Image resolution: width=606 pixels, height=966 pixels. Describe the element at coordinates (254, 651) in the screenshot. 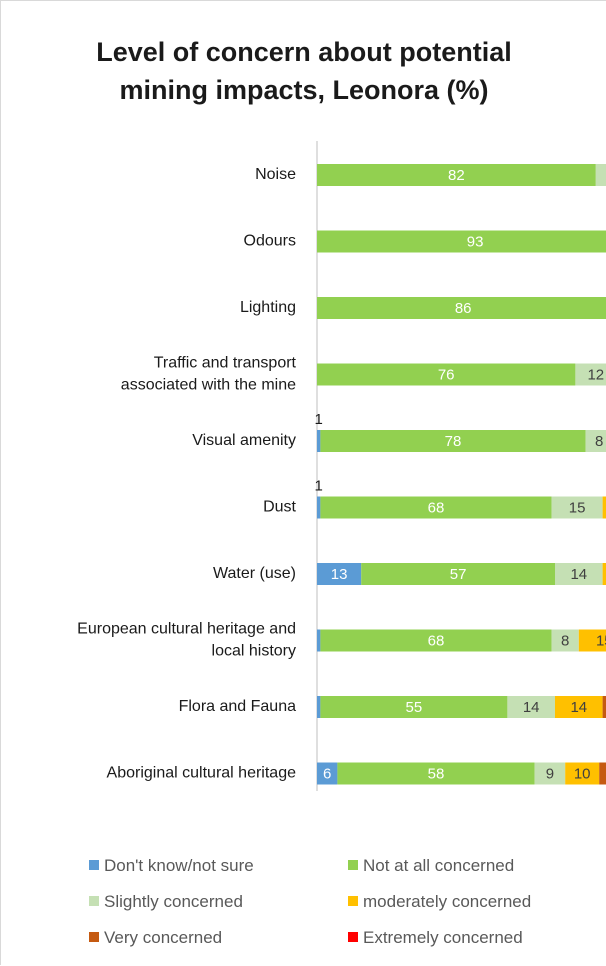

I see `category-label: local history` at that location.